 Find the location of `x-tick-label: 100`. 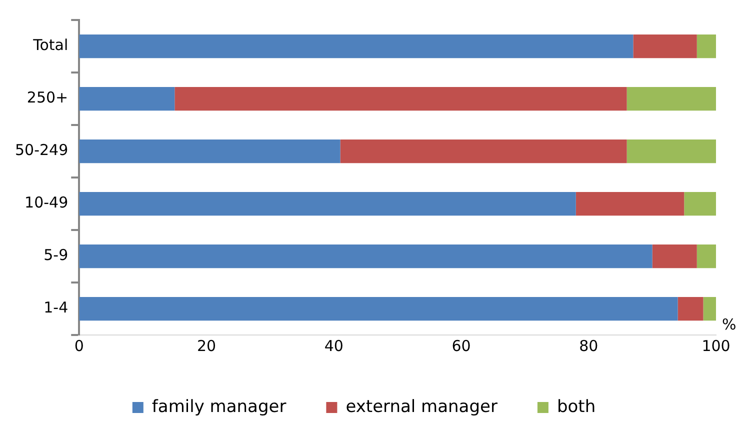

x-tick-label: 100 is located at coordinates (716, 345).